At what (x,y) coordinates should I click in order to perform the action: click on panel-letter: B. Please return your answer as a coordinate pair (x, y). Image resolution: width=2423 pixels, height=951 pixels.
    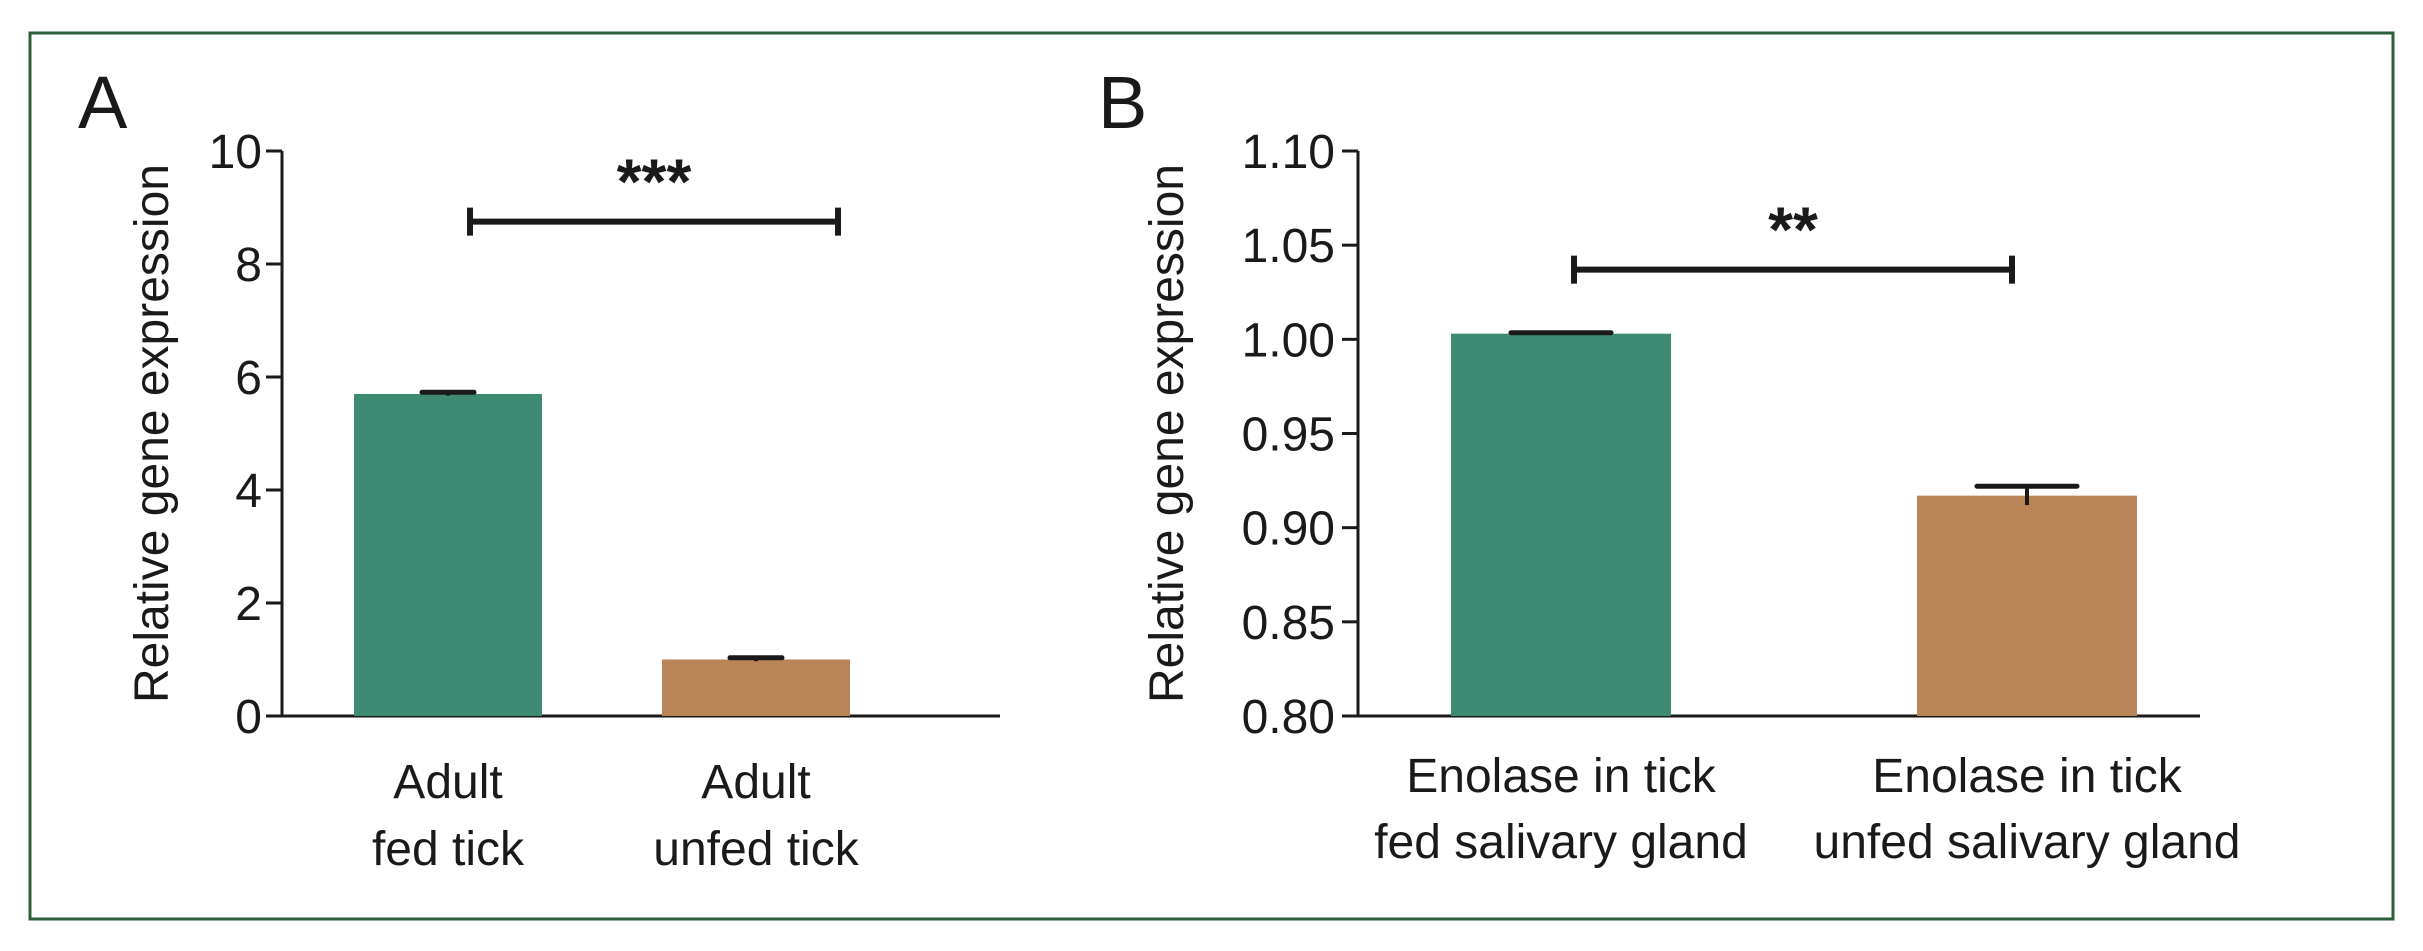
    Looking at the image, I should click on (1122, 102).